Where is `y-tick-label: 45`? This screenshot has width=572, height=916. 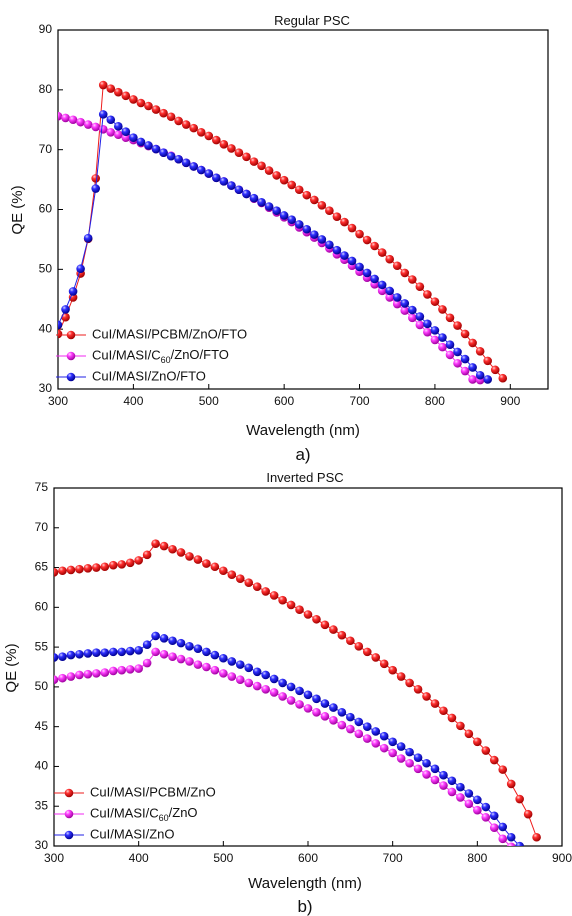 y-tick-label: 45 is located at coordinates (42, 726).